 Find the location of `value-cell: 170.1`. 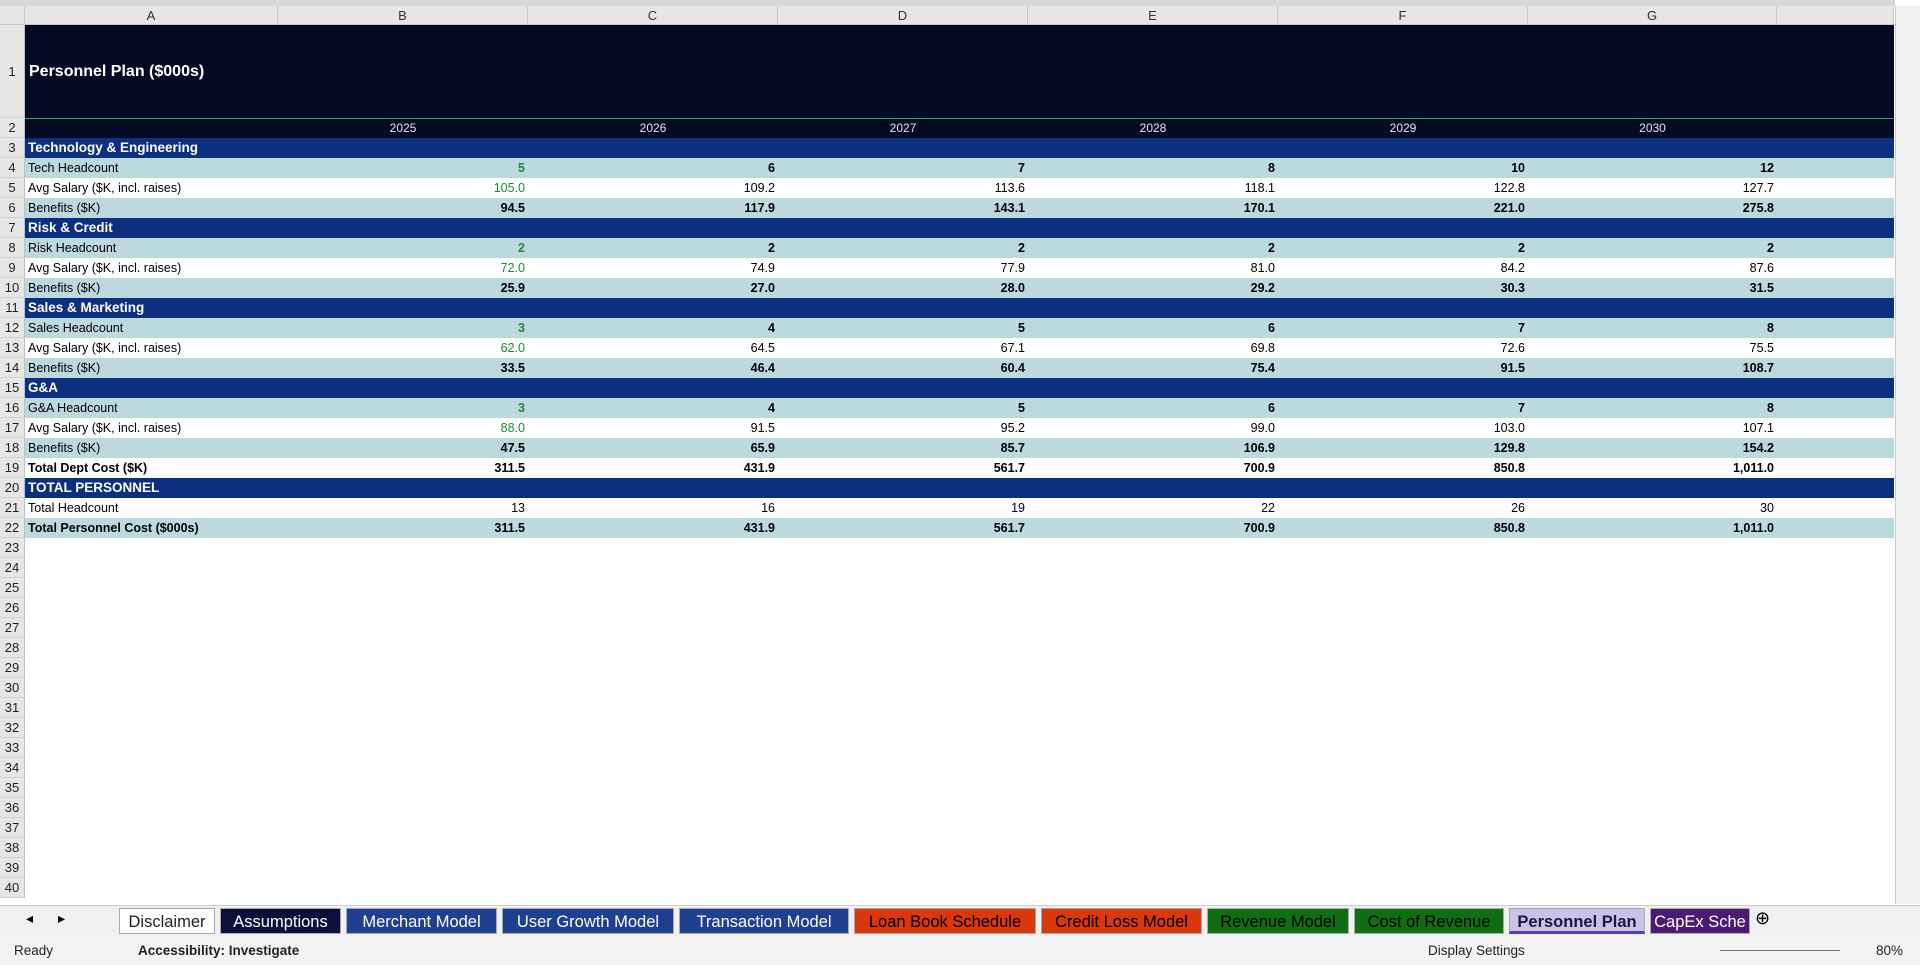

value-cell: 170.1 is located at coordinates (1259, 208).